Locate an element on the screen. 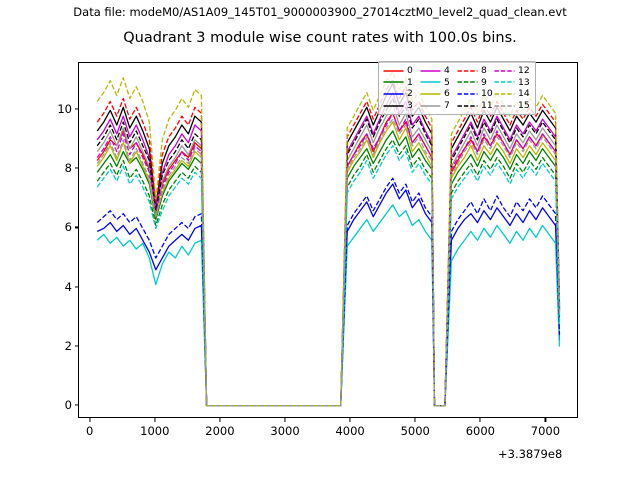 The image size is (640, 480). y-tick-label: 6 is located at coordinates (68, 227).